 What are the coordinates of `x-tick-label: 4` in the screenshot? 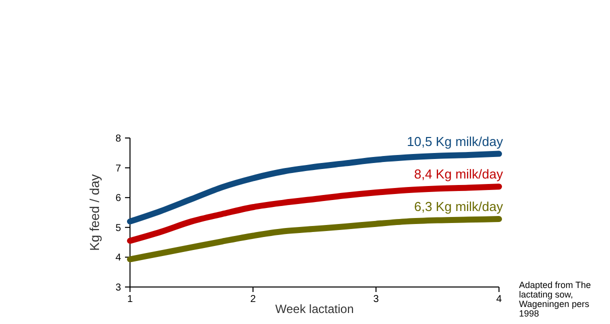 It's located at (499, 299).